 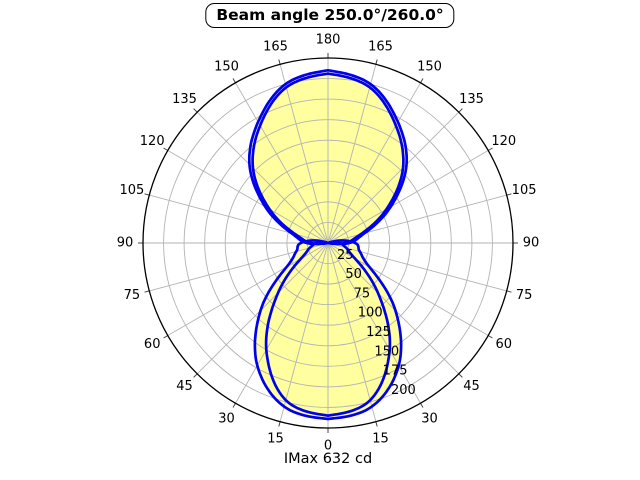 I want to click on radial-label-50: 50, so click(x=353, y=274).